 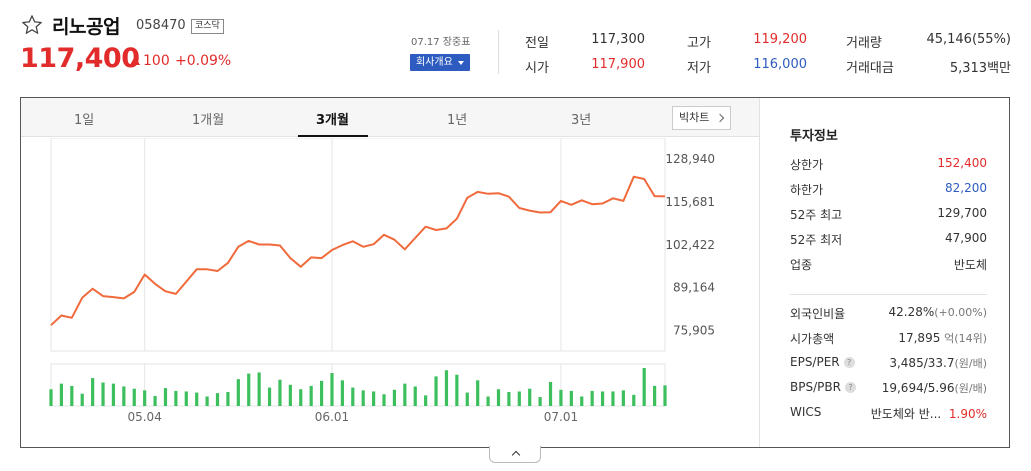 I want to click on price-change: 100, so click(x=156, y=61).